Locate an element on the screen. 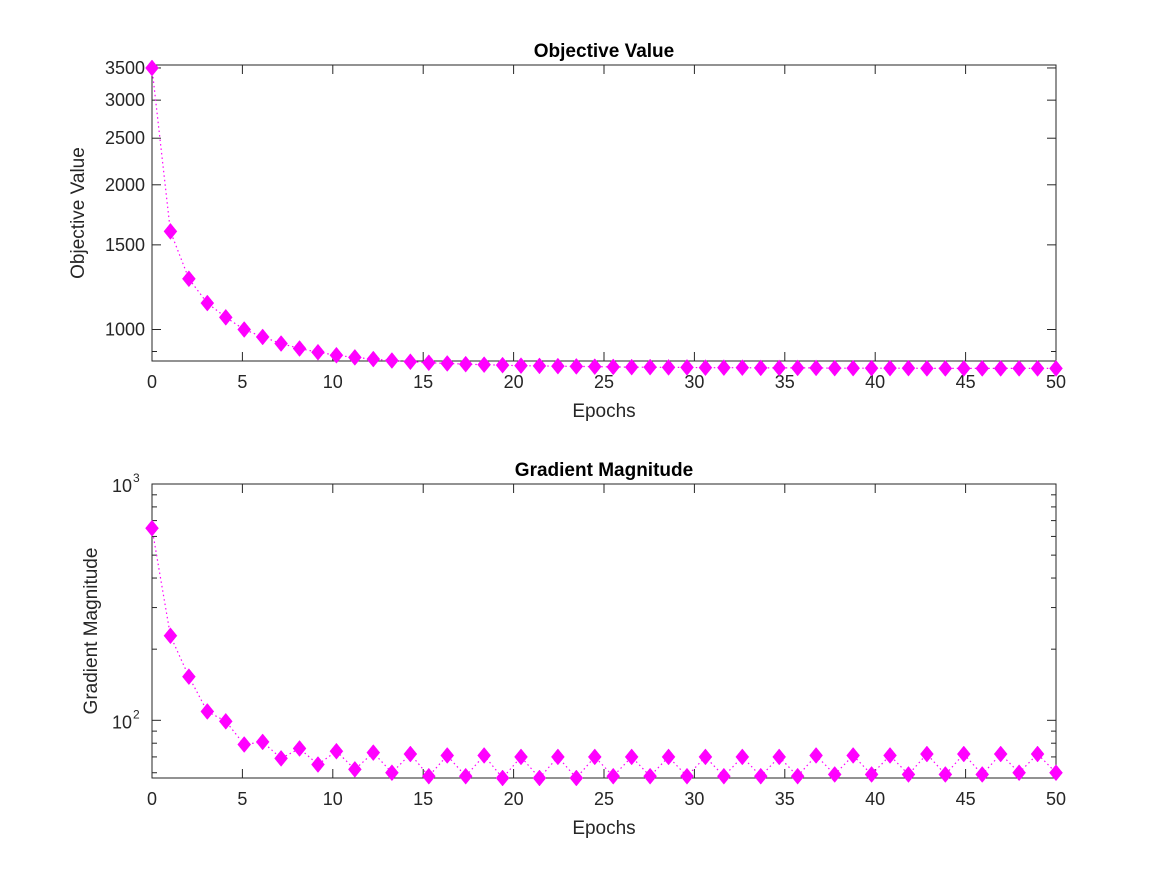 The height and width of the screenshot is (880, 1167). y-tick-label: 1000 is located at coordinates (125, 330).